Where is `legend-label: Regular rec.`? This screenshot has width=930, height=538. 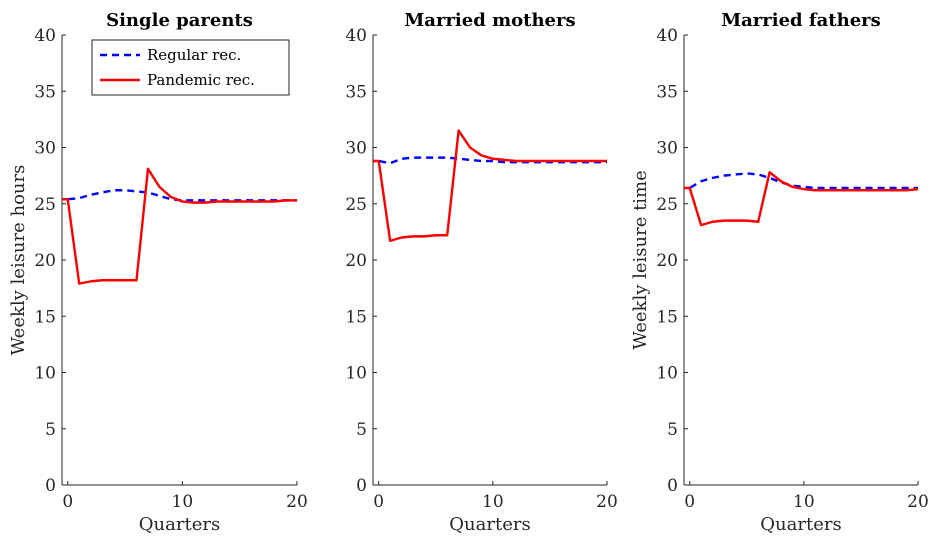
legend-label: Regular rec. is located at coordinates (194, 55).